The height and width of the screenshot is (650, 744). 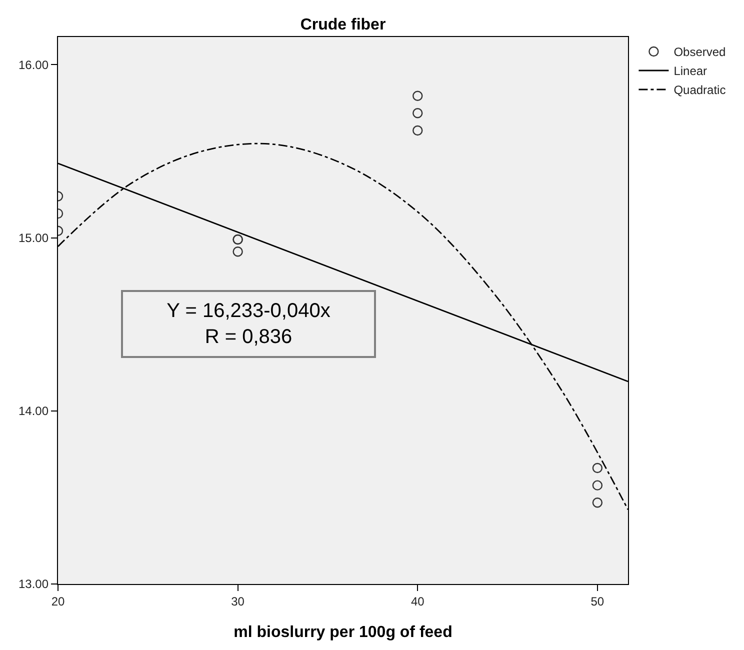 I want to click on y-tick-label: 15.00, so click(x=33, y=238).